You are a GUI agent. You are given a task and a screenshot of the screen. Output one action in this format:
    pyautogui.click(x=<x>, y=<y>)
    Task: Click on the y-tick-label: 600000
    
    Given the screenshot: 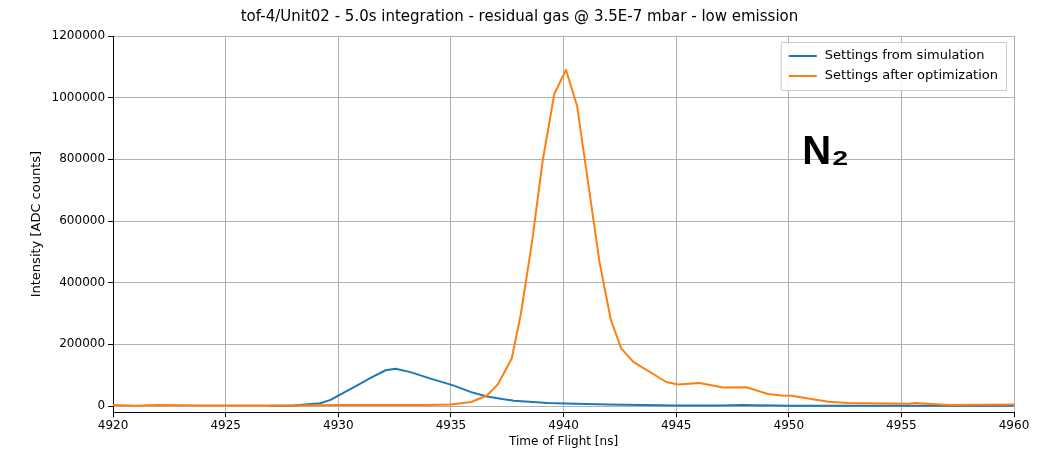 What is the action you would take?
    pyautogui.click(x=82, y=220)
    